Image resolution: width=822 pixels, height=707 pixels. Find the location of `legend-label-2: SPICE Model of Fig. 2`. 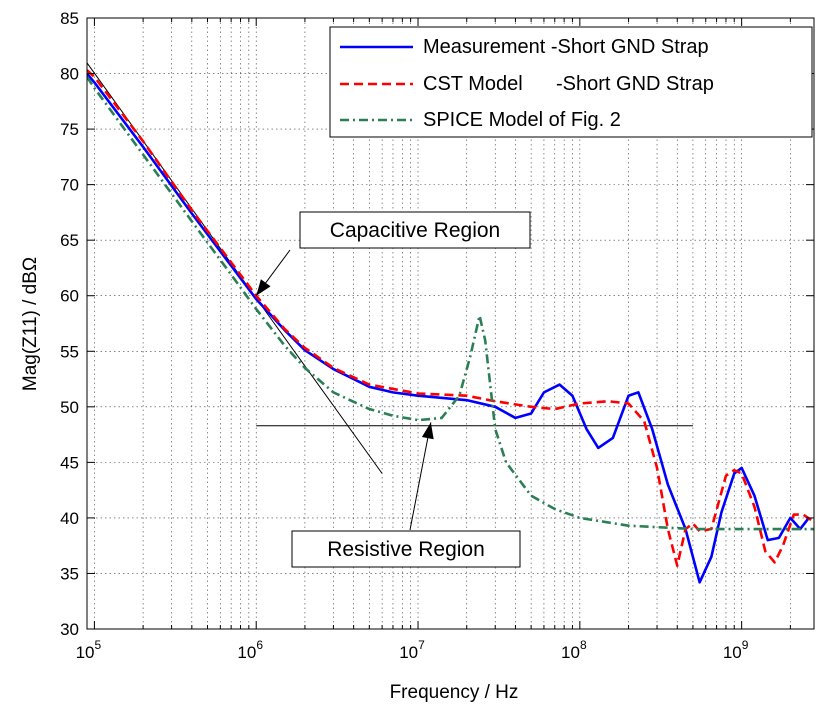

legend-label-2: SPICE Model of Fig. 2 is located at coordinates (522, 120).